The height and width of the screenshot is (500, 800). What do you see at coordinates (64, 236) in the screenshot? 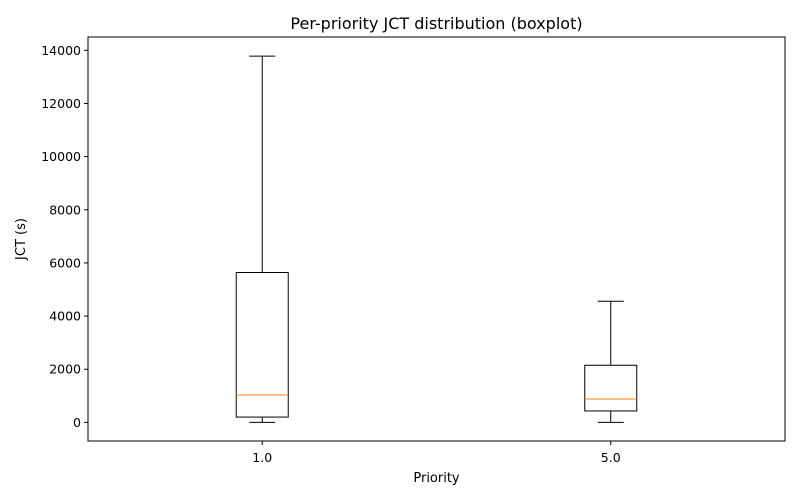
I see `y-axis: 0 2000 4000 6000 8000 10000 12000 14000` at bounding box center [64, 236].